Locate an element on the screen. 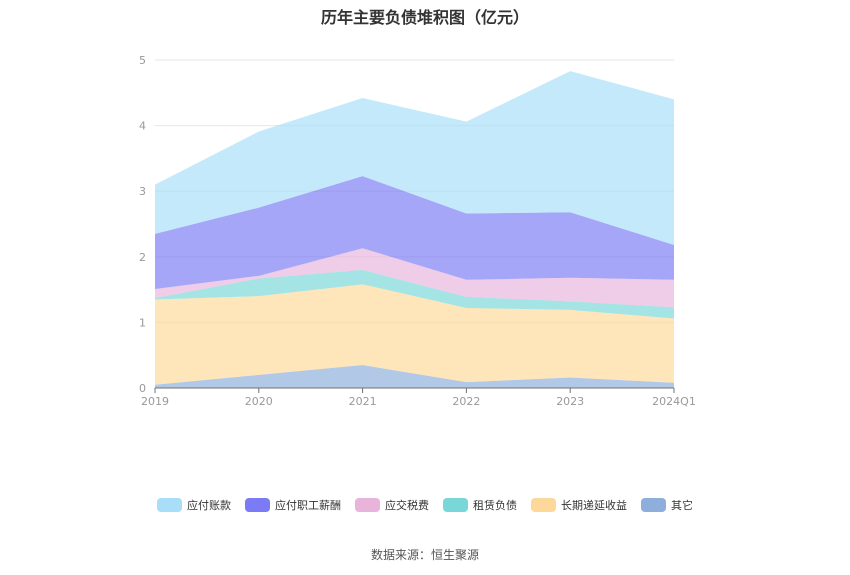 The image size is (850, 575). x-tick-label: 2023 is located at coordinates (570, 401).